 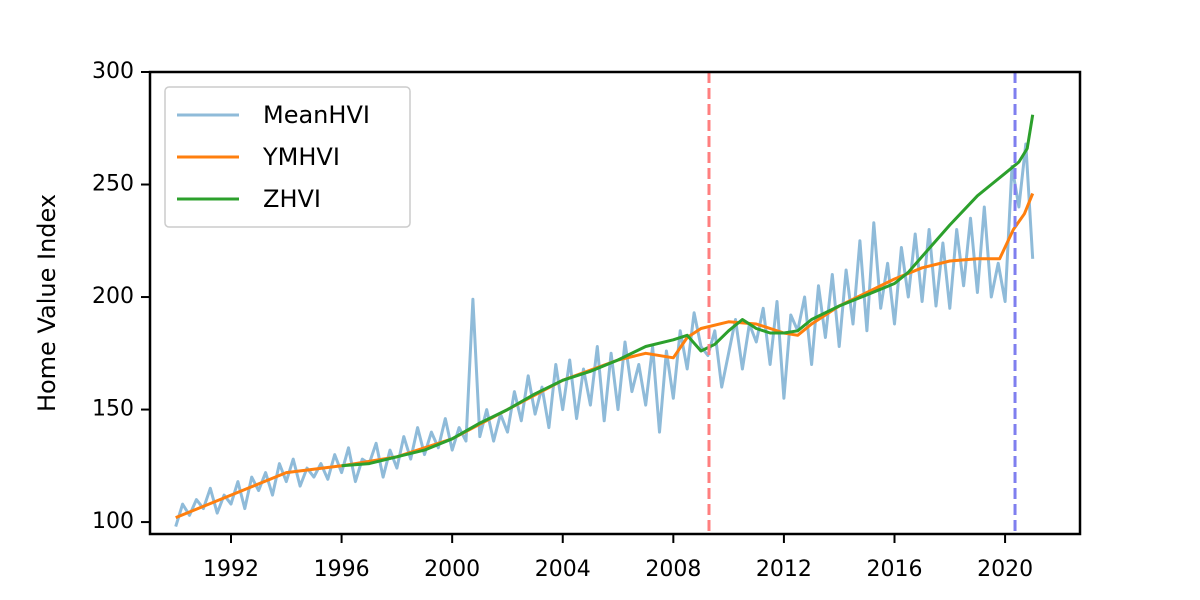 I want to click on legend-label: ZHVI, so click(x=292, y=199).